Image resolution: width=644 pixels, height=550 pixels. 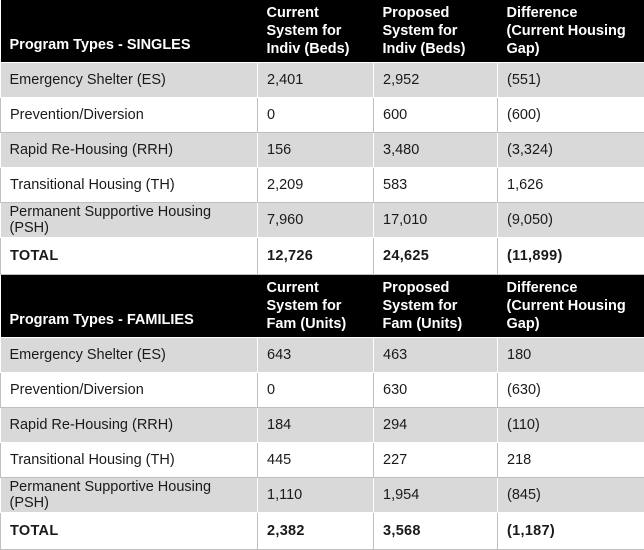 What do you see at coordinates (436, 220) in the screenshot?
I see `proposed-value-cell: 17,010` at bounding box center [436, 220].